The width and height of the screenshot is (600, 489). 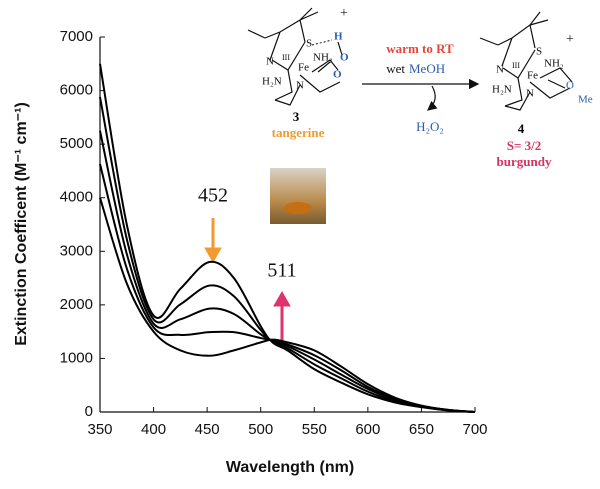 I want to click on condition: wet, so click(x=395, y=68).